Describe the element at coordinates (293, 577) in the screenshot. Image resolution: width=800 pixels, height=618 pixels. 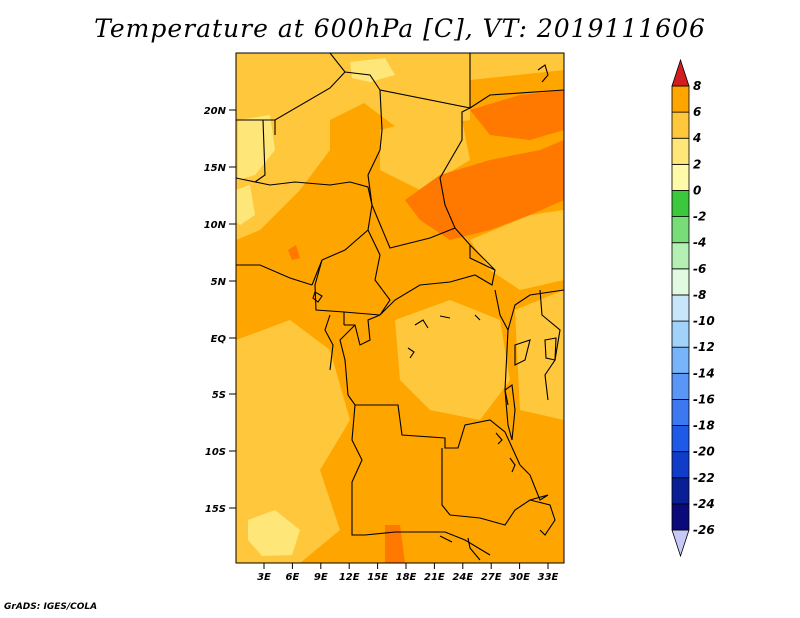
I see `lon-label: 6E` at that location.